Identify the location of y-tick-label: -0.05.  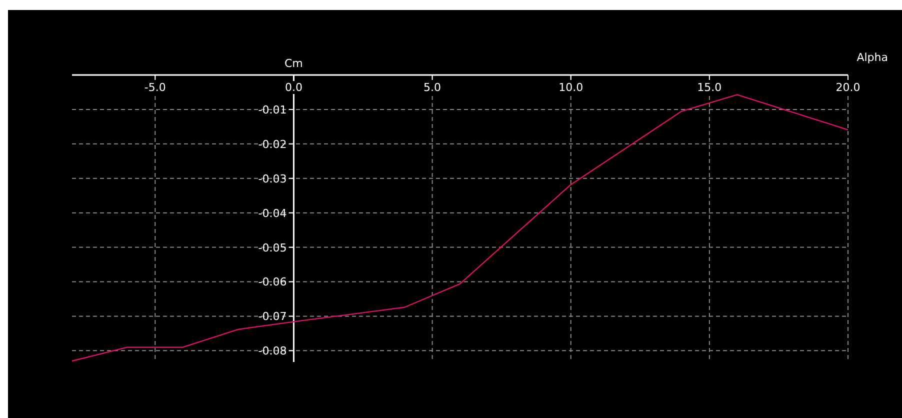
(272, 247).